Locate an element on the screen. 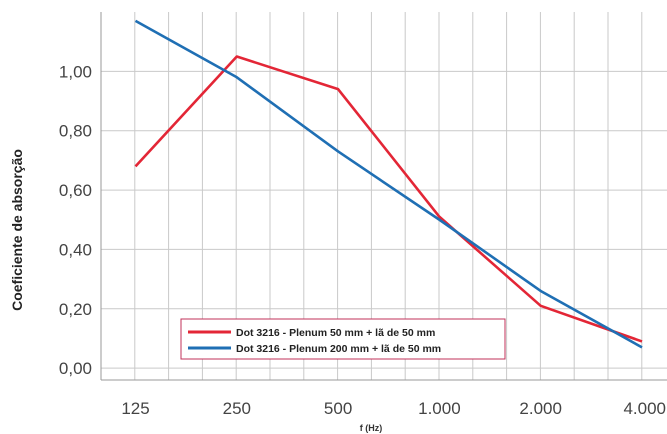  x-tick-label: 1.000 is located at coordinates (439, 408).